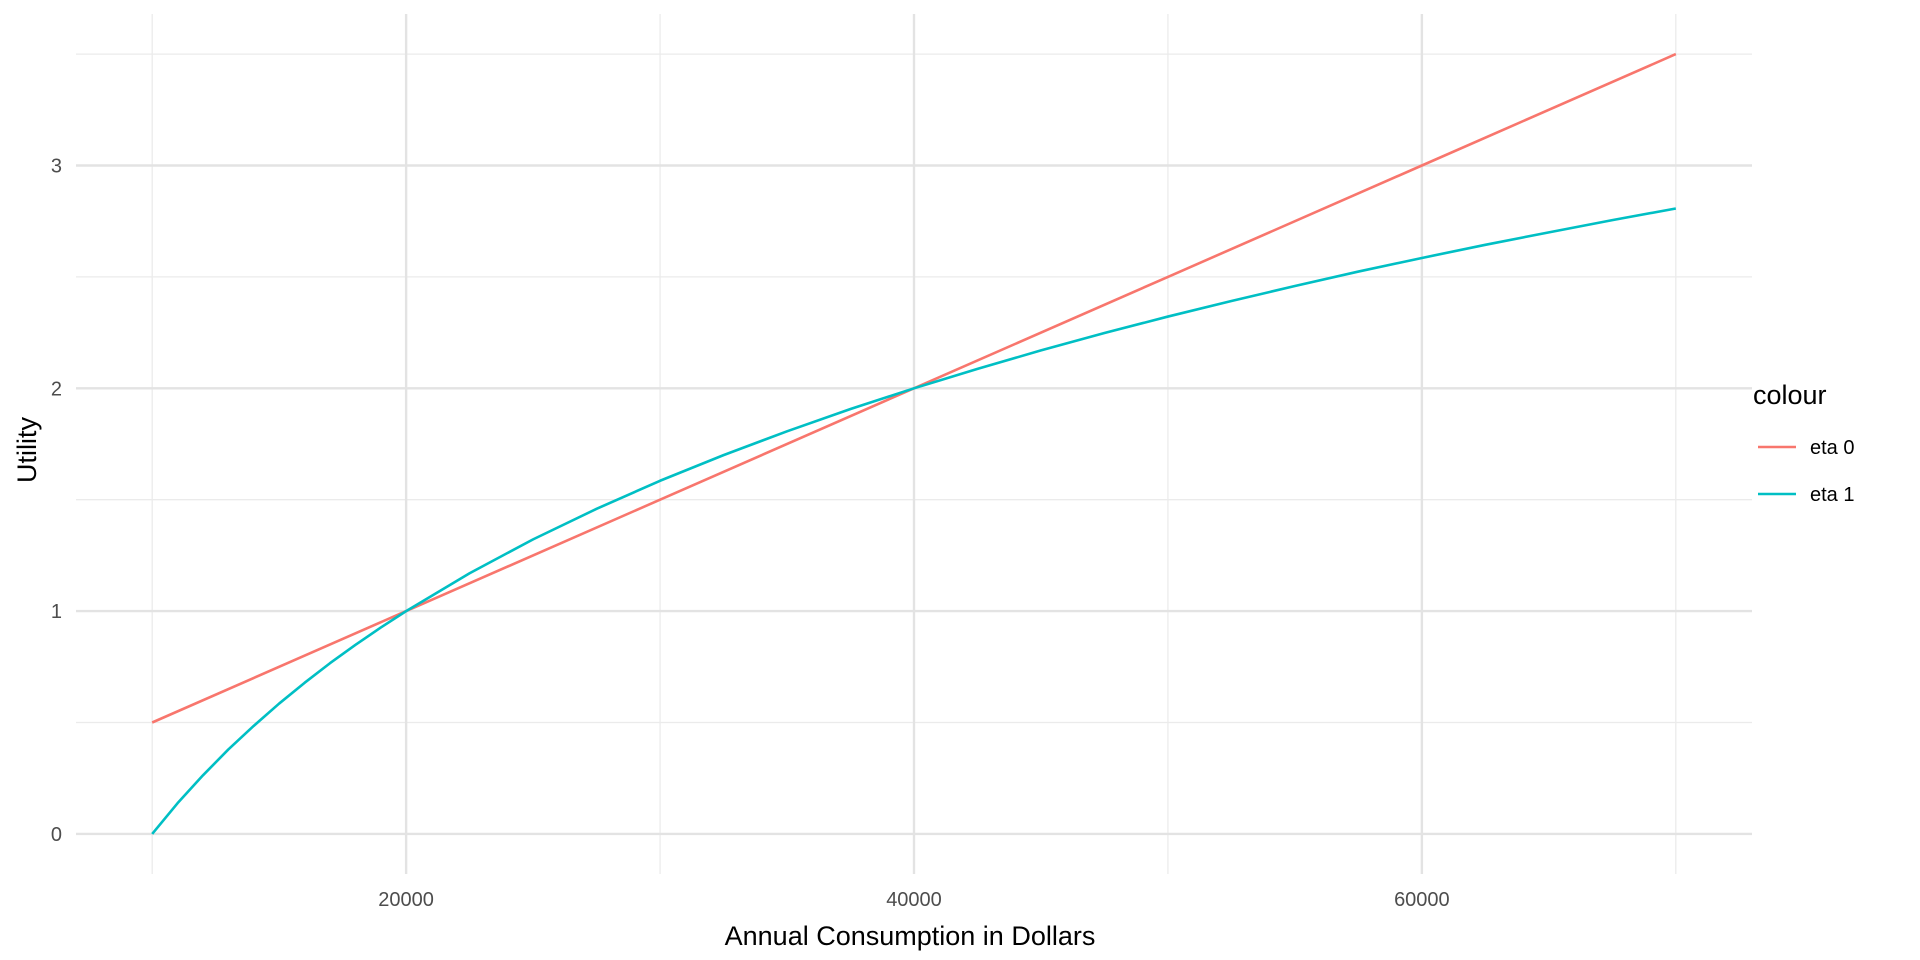 Image resolution: width=1920 pixels, height=960 pixels. I want to click on legend-entry-label: eta 0, so click(1832, 448).